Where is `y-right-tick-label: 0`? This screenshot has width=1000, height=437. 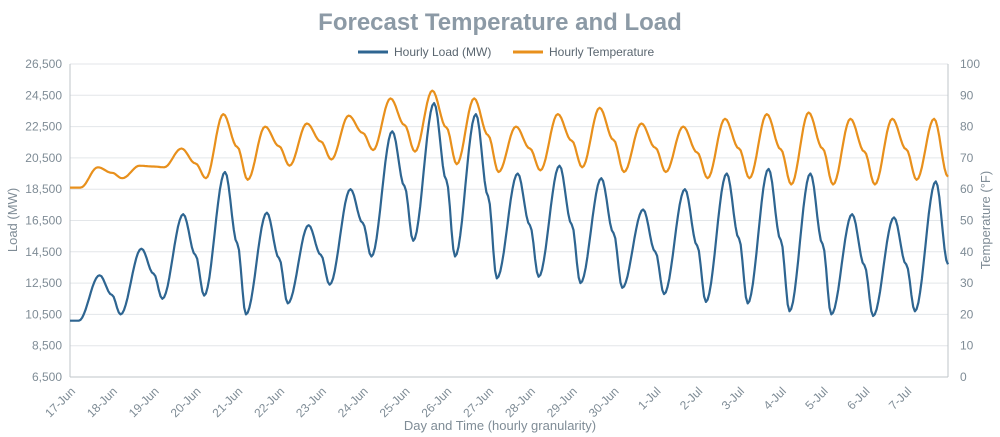
y-right-tick-label: 0 is located at coordinates (963, 377).